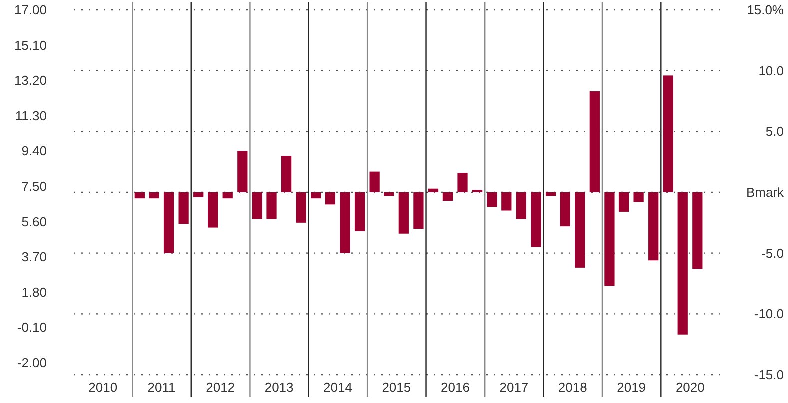 This screenshot has width=788, height=403. What do you see at coordinates (631, 387) in the screenshot?
I see `x-tick-label: 2019` at bounding box center [631, 387].